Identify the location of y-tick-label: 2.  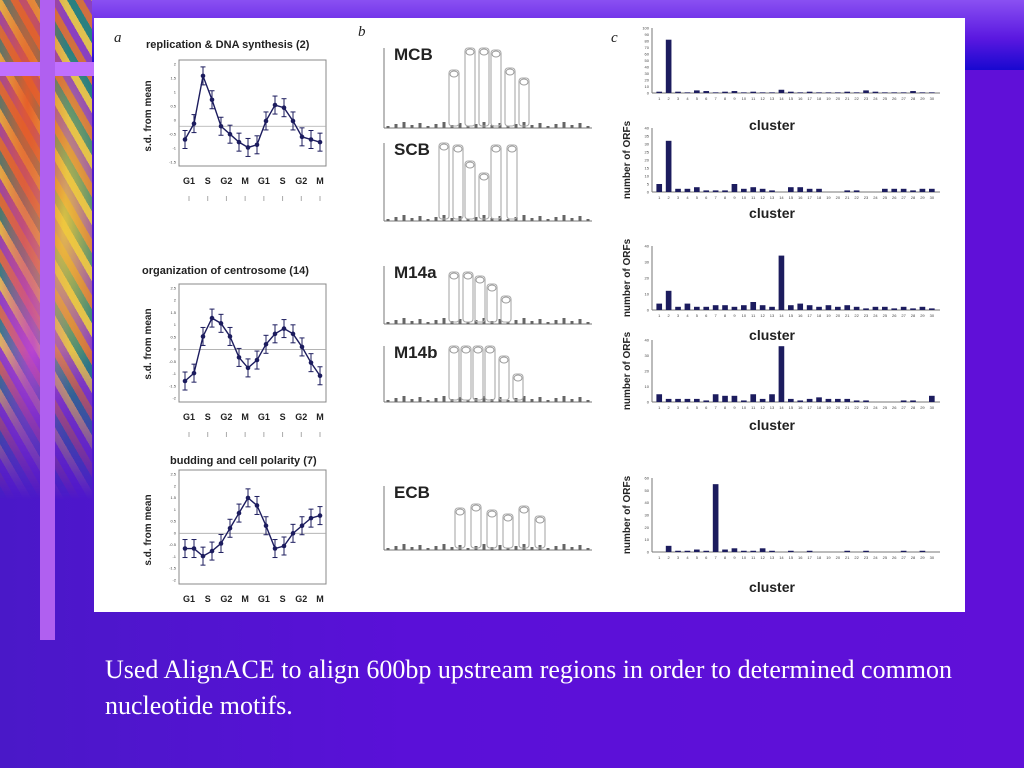
(175, 485).